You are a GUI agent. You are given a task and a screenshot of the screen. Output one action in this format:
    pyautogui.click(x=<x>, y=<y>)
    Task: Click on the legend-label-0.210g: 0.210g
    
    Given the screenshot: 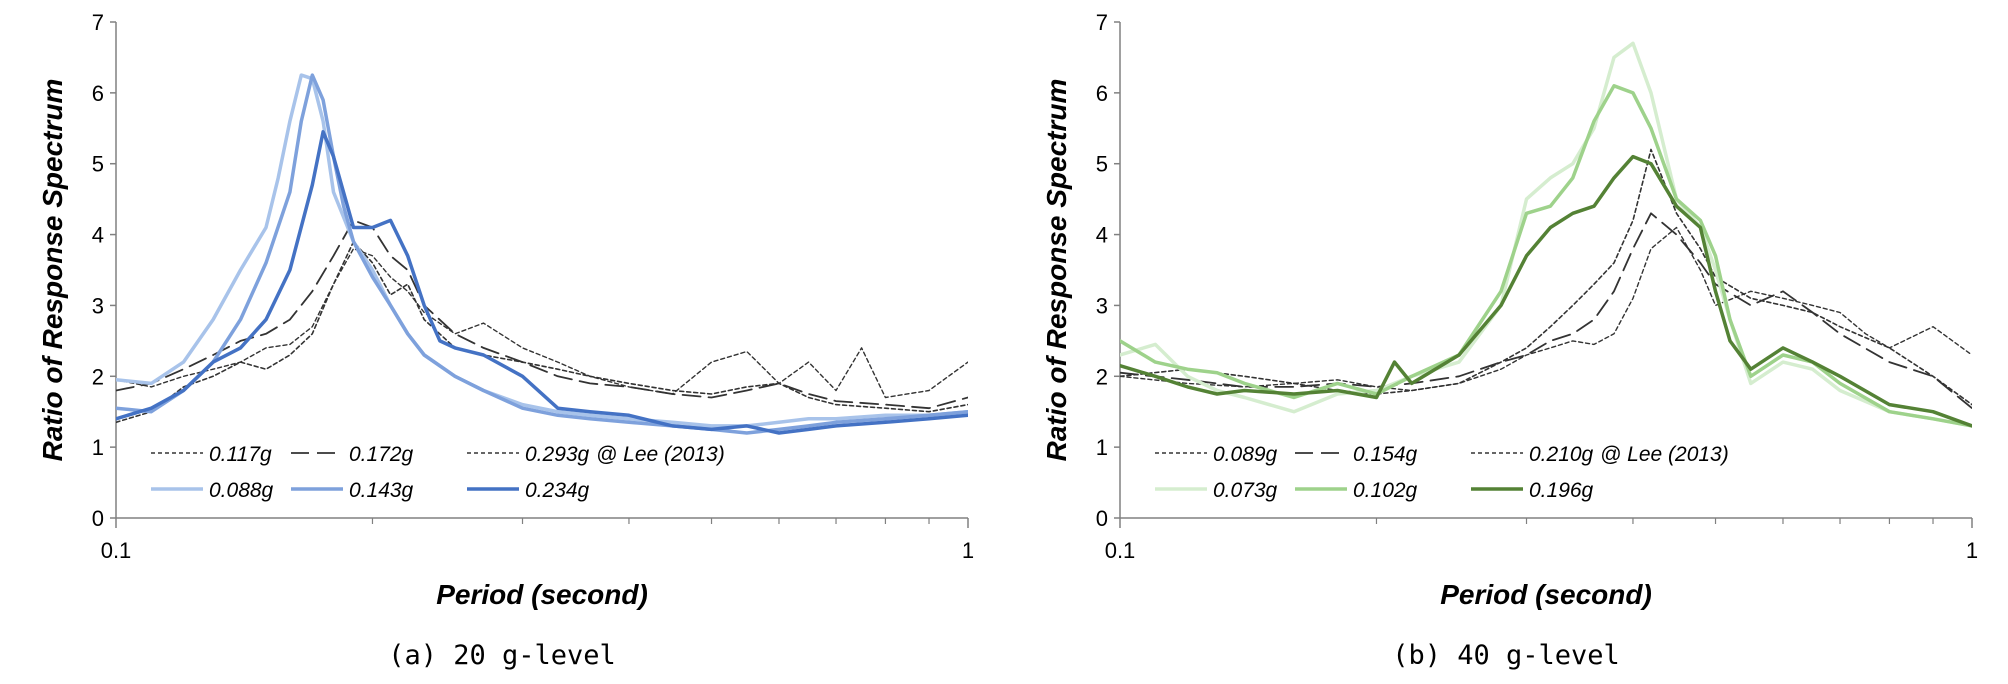 What is the action you would take?
    pyautogui.click(x=1561, y=454)
    